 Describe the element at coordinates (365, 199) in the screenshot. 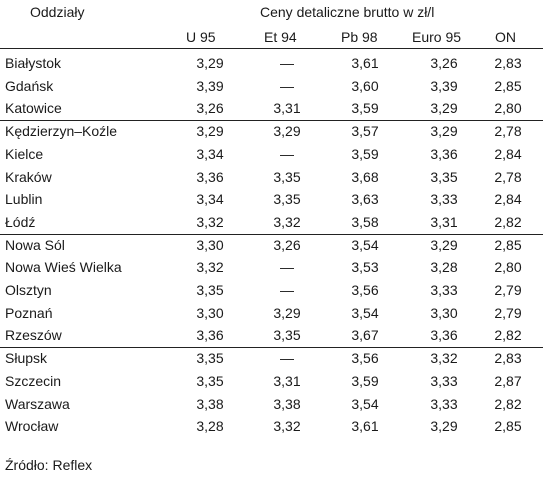

I see `price-pb98: 3,63` at that location.